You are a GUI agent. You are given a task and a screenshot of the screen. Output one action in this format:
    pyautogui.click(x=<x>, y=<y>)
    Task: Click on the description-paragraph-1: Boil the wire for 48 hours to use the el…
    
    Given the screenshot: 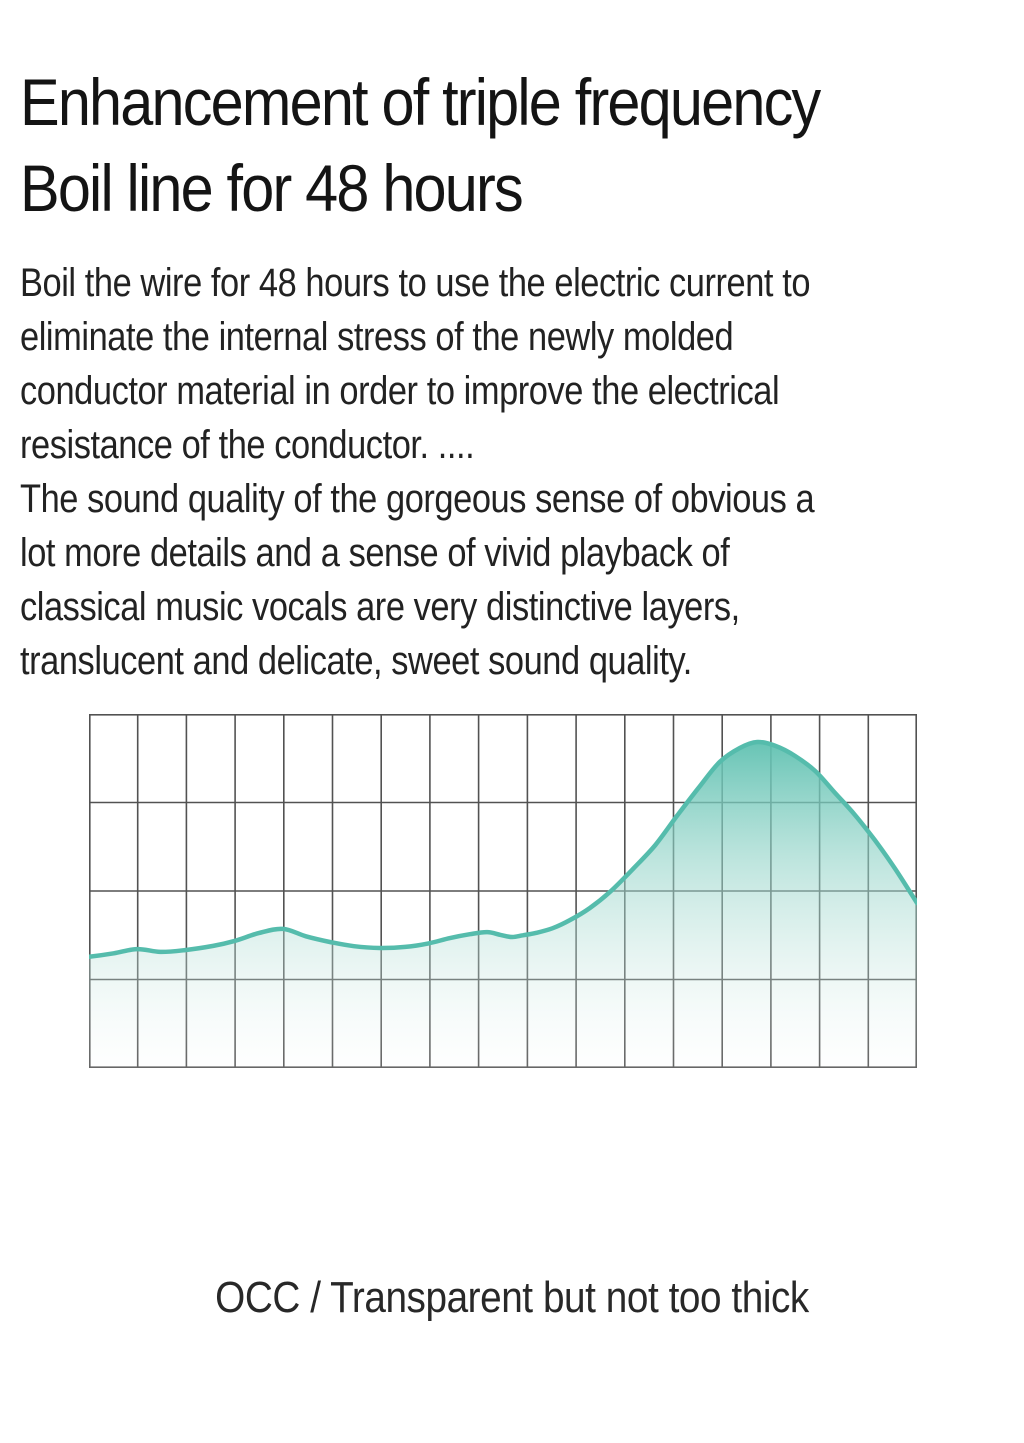 What is the action you would take?
    pyautogui.click(x=415, y=364)
    